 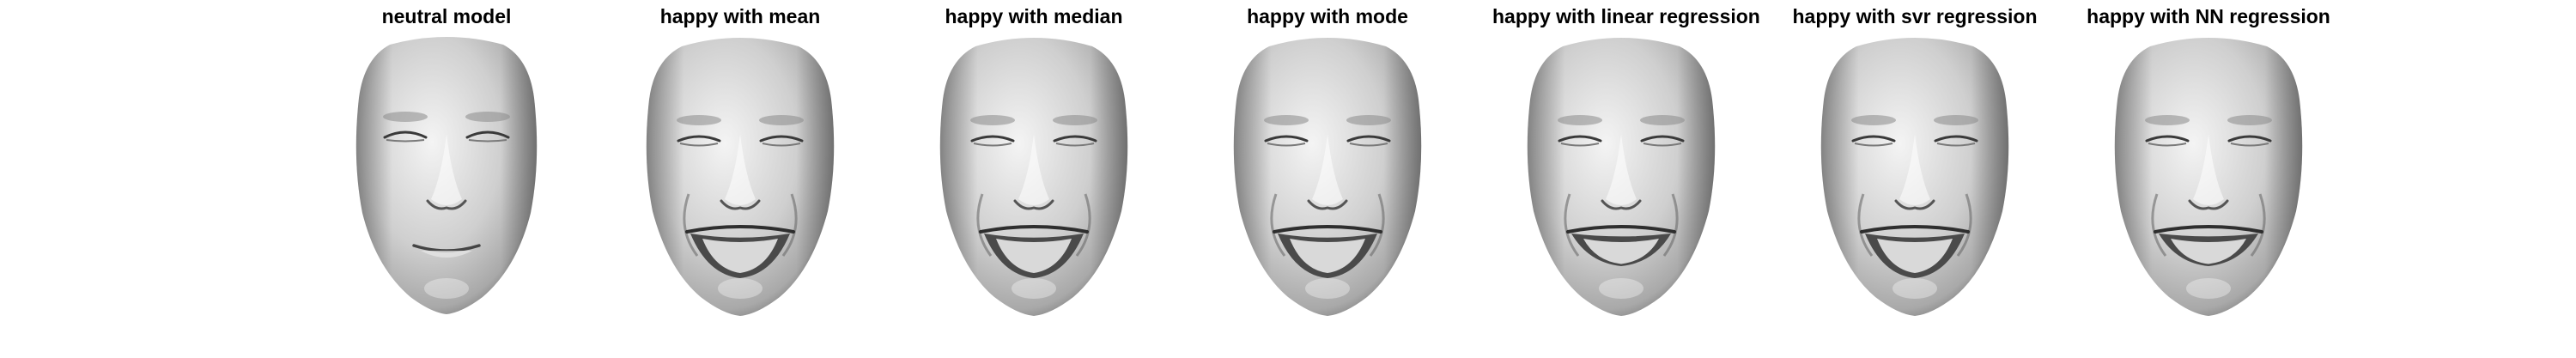 What do you see at coordinates (2208, 16) in the screenshot?
I see `panel-title: happy with NN regression` at bounding box center [2208, 16].